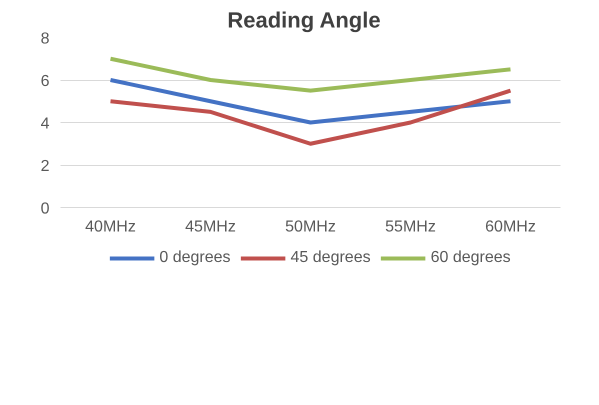 The width and height of the screenshot is (599, 405). I want to click on x-tick-label: 45MHz, so click(210, 227).